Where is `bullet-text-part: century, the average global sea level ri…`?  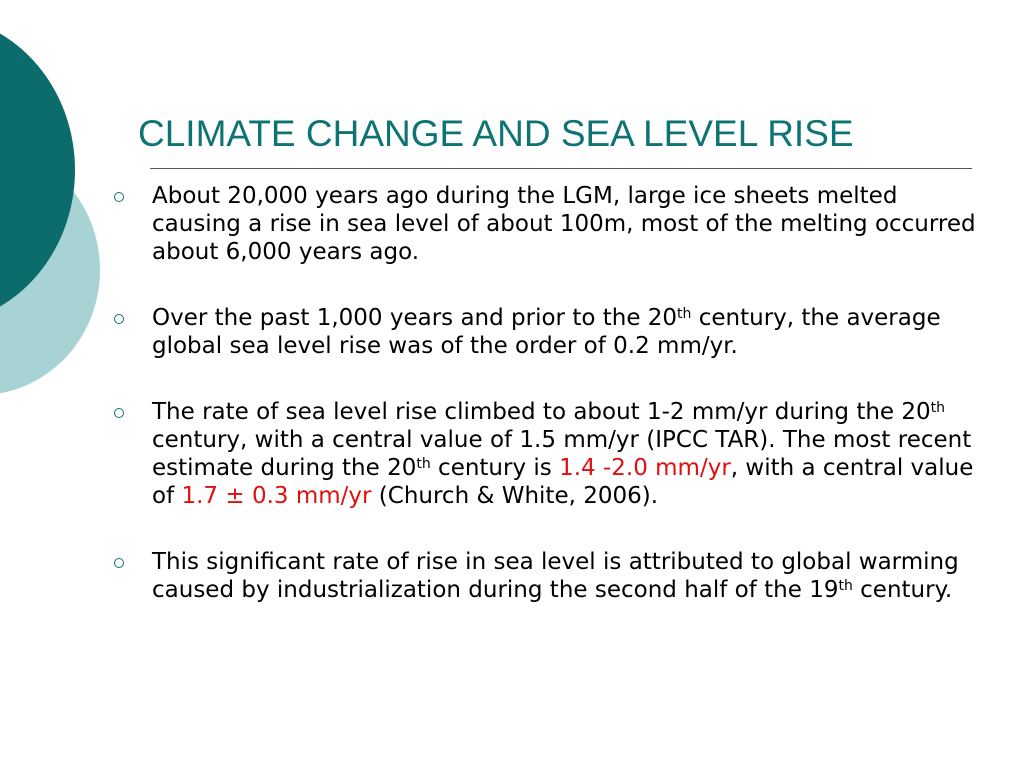 bullet-text-part: century, the average global sea level ri… is located at coordinates (546, 332).